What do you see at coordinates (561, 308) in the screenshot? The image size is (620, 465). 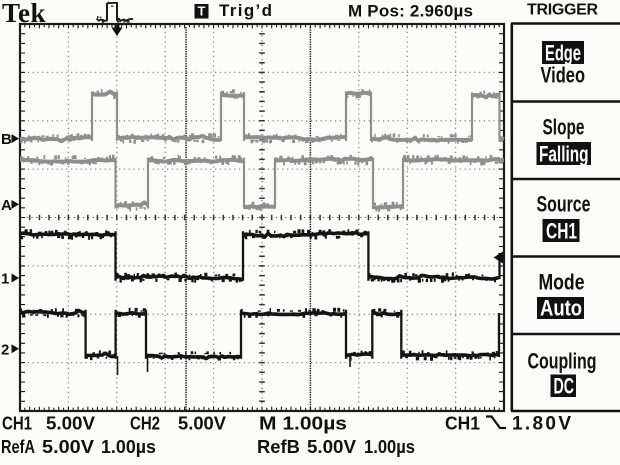 I see `svg-text: Auto` at bounding box center [561, 308].